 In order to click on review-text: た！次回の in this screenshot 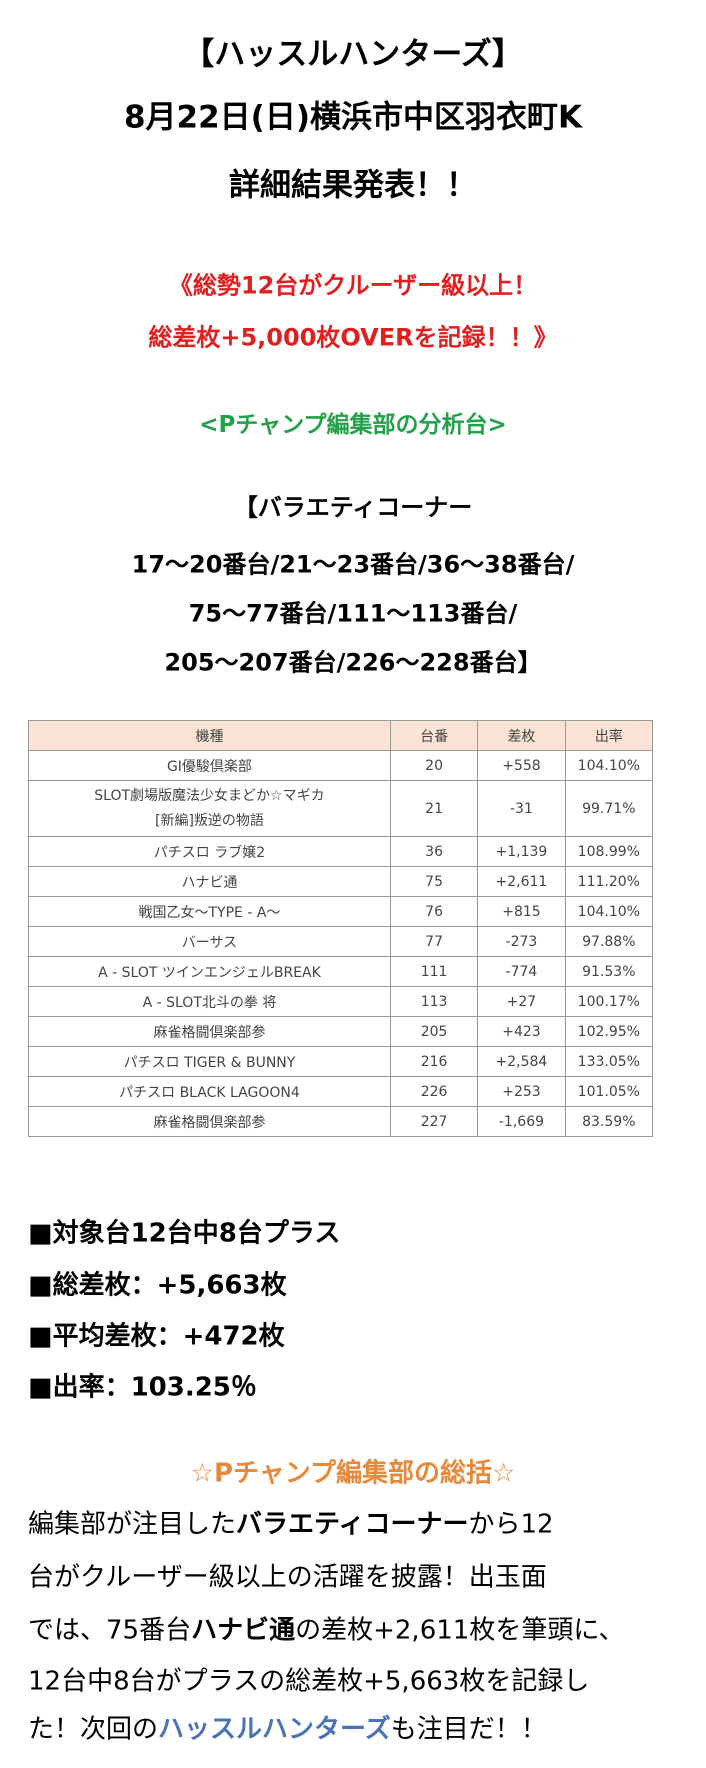, I will do `click(93, 1729)`.